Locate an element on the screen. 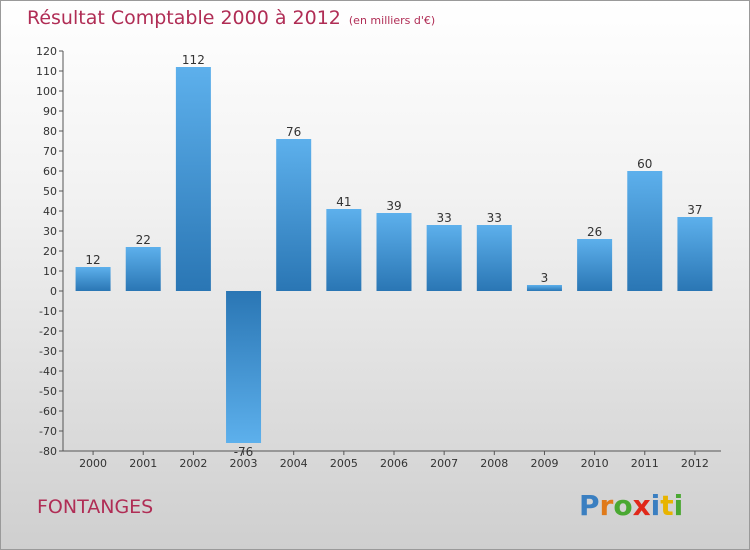  y-tick-label: 10 is located at coordinates (50, 271).